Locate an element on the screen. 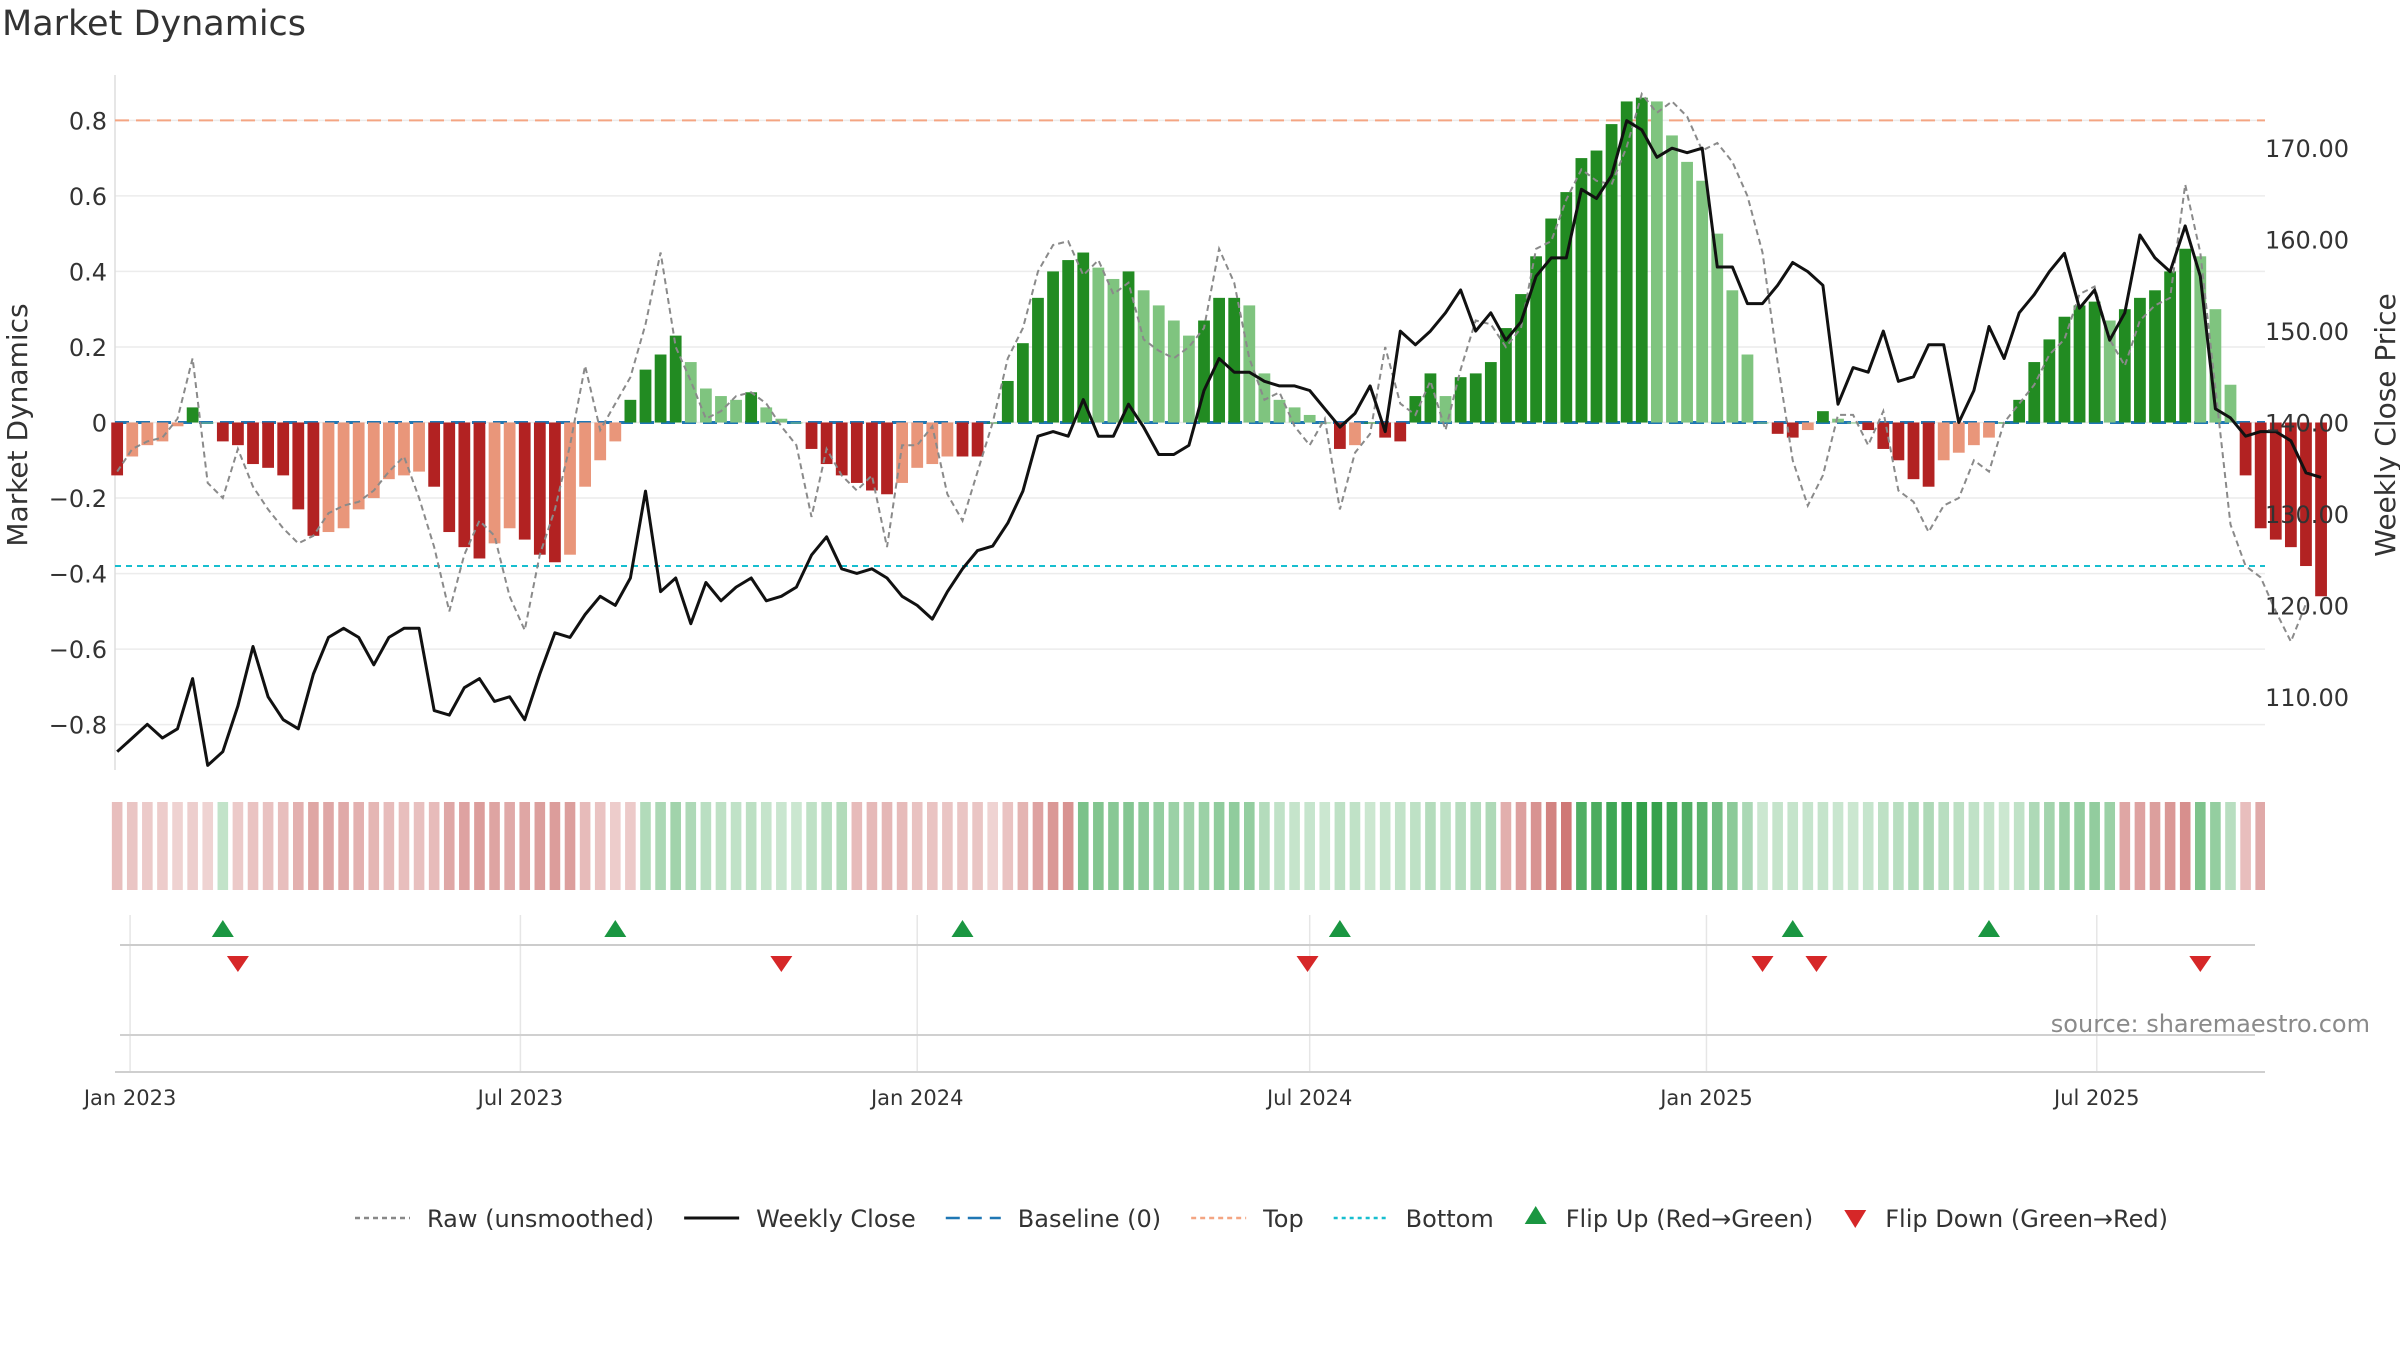 Image resolution: width=2400 pixels, height=1350 pixels. right-tick-label: 140.00 is located at coordinates (2307, 424).